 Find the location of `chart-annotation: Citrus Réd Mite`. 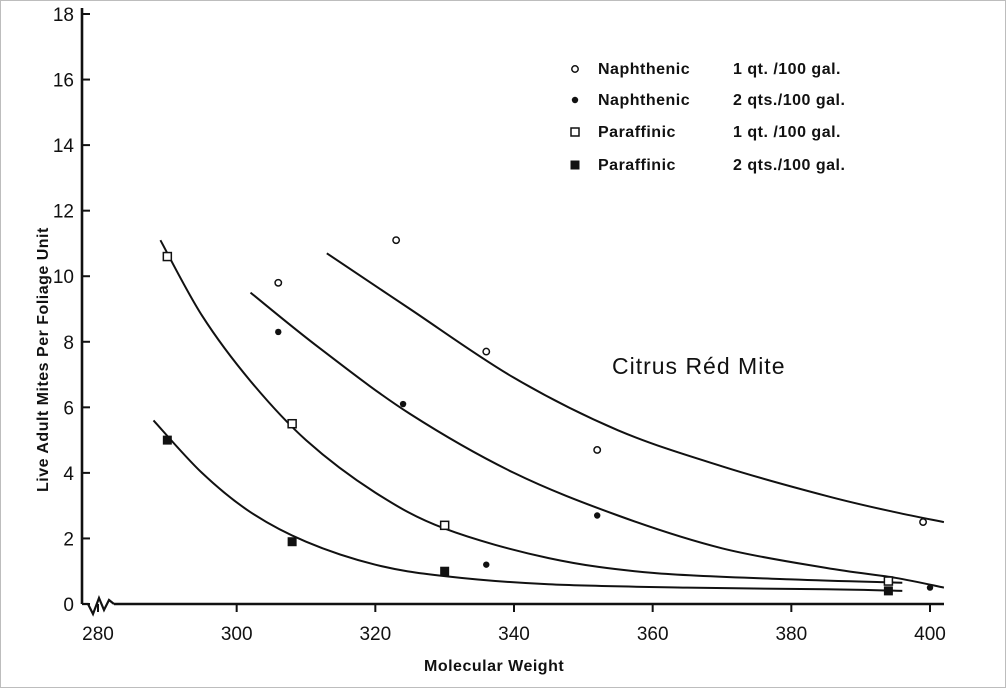

chart-annotation: Citrus Réd Mite is located at coordinates (698, 366).